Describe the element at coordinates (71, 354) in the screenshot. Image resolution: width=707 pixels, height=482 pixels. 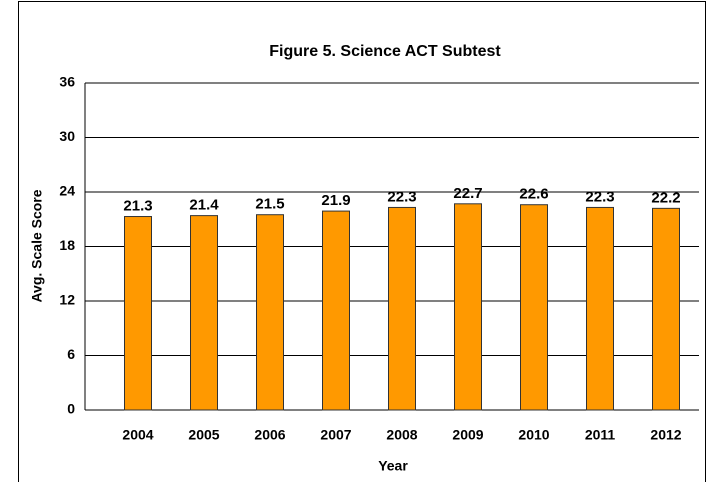
I see `y-tick-label: 6` at that location.